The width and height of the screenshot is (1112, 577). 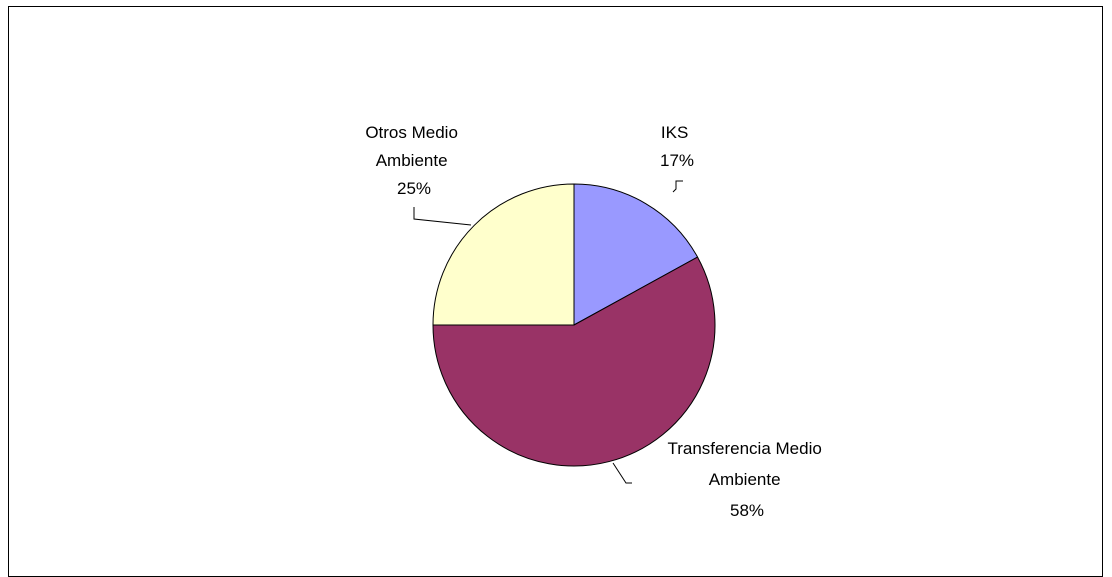 What do you see at coordinates (414, 188) in the screenshot?
I see `label-otros-line-3: 25%` at bounding box center [414, 188].